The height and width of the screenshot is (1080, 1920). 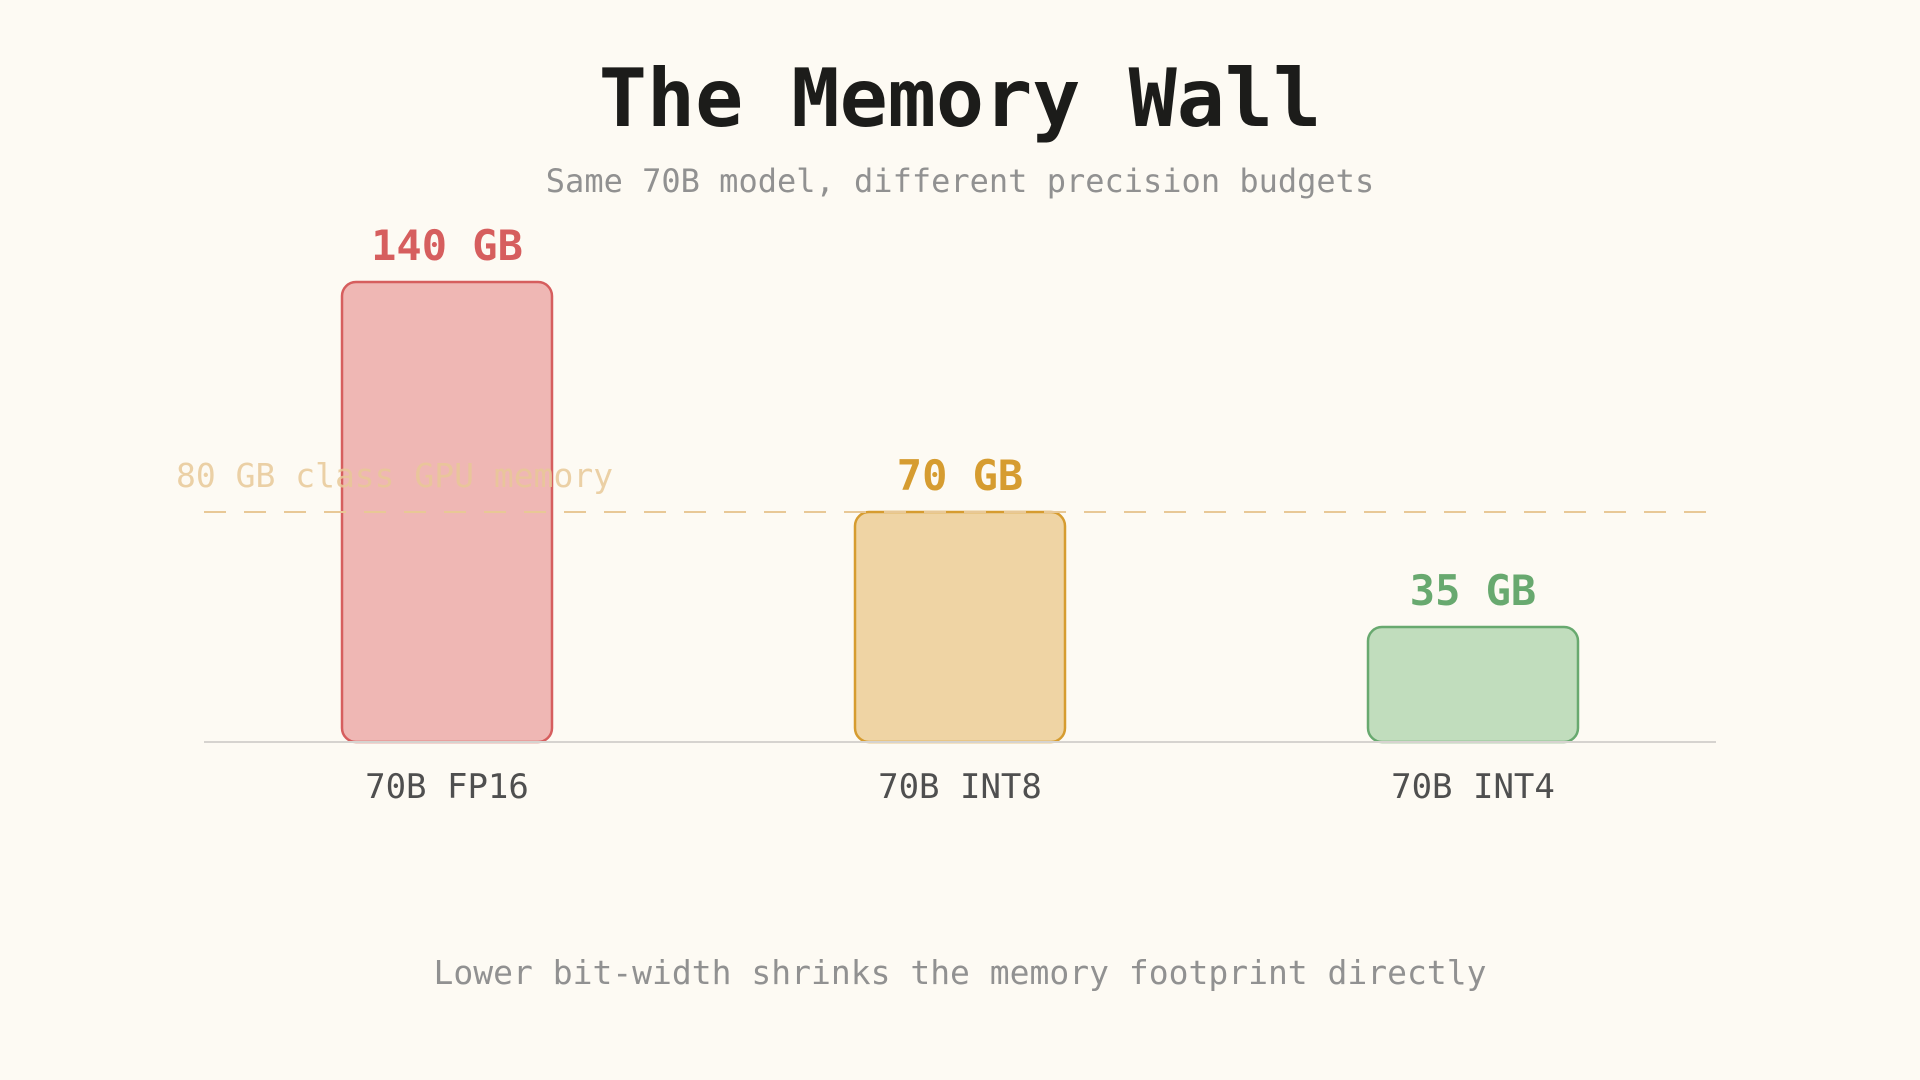 What do you see at coordinates (960, 627) in the screenshot?
I see `bar-70b-int8` at bounding box center [960, 627].